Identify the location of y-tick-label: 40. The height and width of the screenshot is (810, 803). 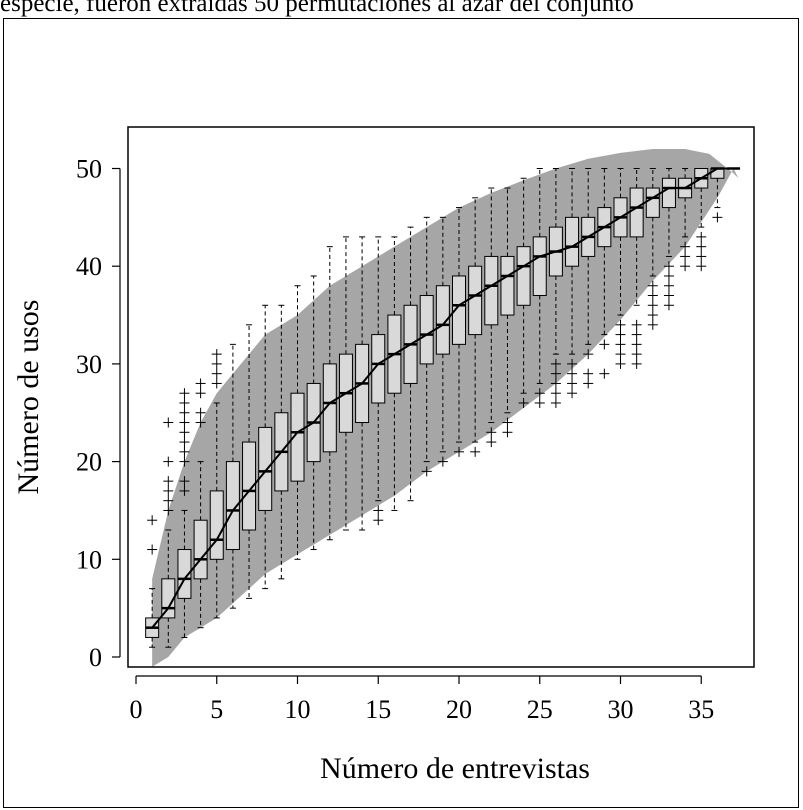
(89, 266).